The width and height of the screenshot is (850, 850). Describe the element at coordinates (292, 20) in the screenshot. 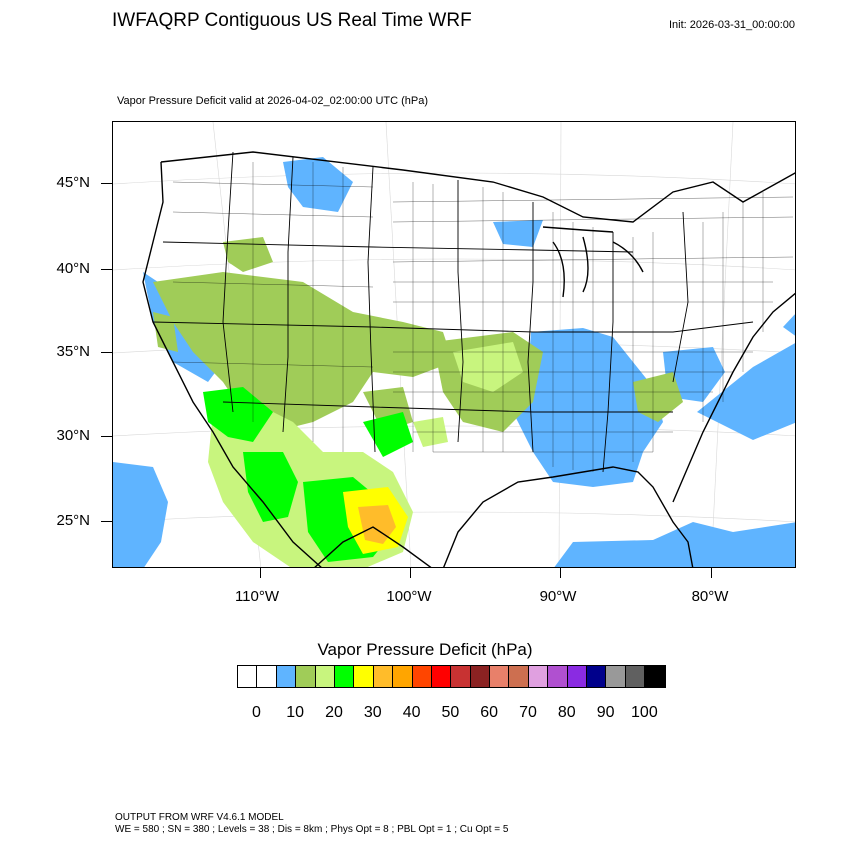

I see `plot-title: IWFAQRP Contiguous US Real Time WRF` at that location.